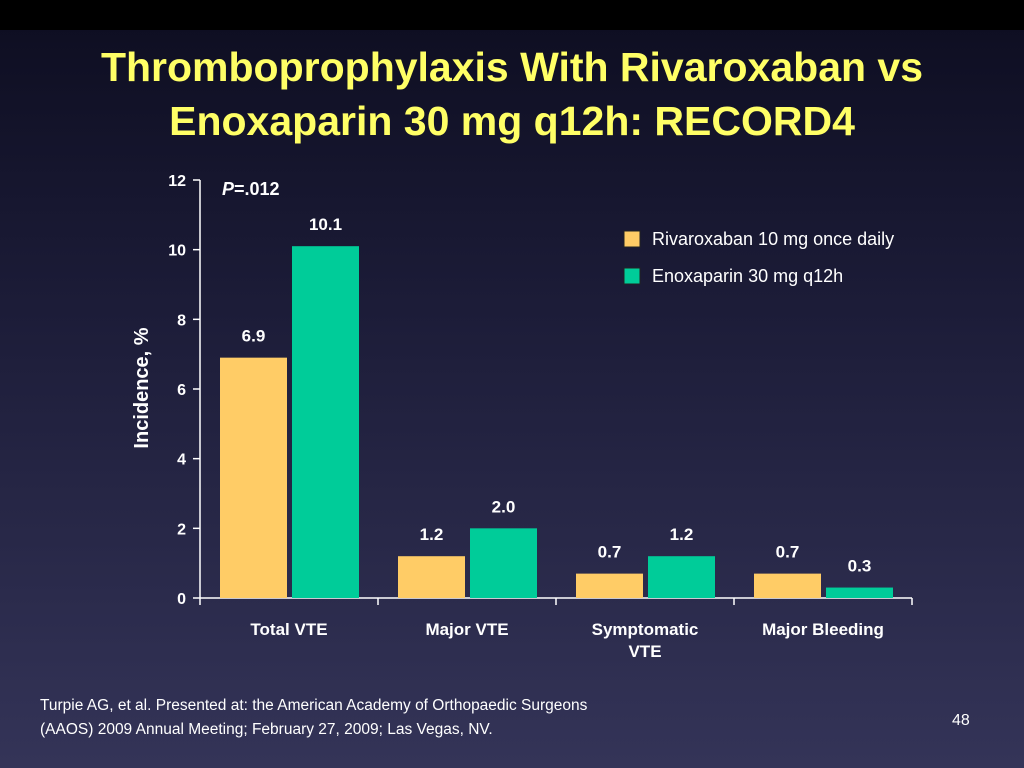  I want to click on data-label: 10.1, so click(325, 224).